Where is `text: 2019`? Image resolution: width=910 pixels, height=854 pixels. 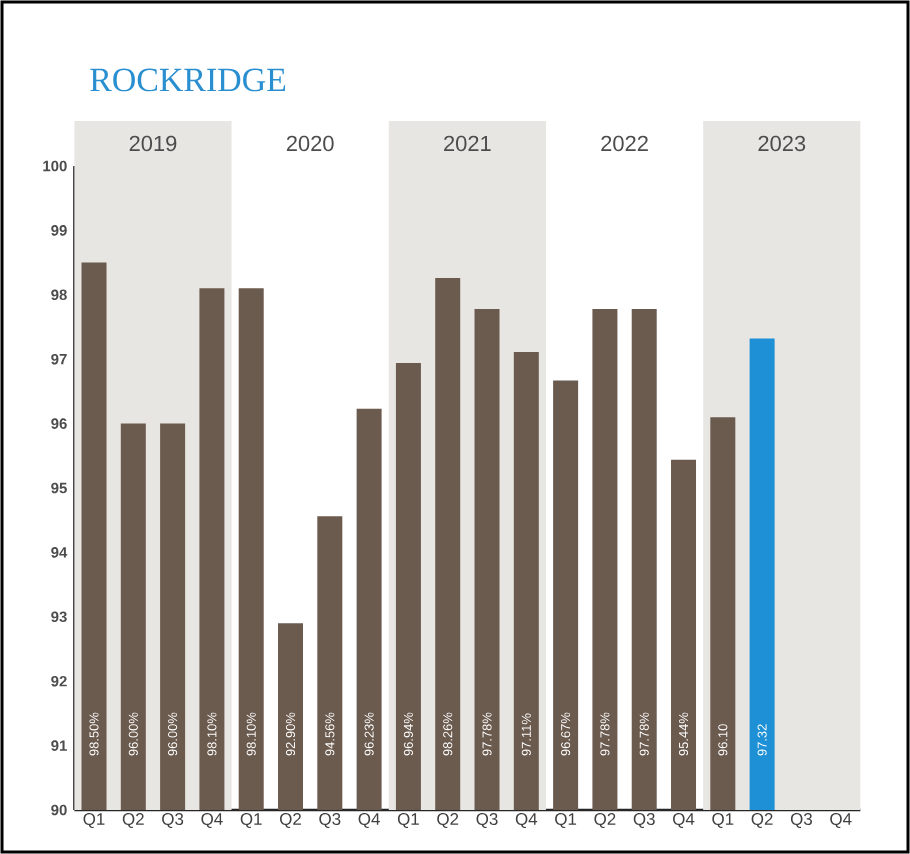
text: 2019 is located at coordinates (153, 143).